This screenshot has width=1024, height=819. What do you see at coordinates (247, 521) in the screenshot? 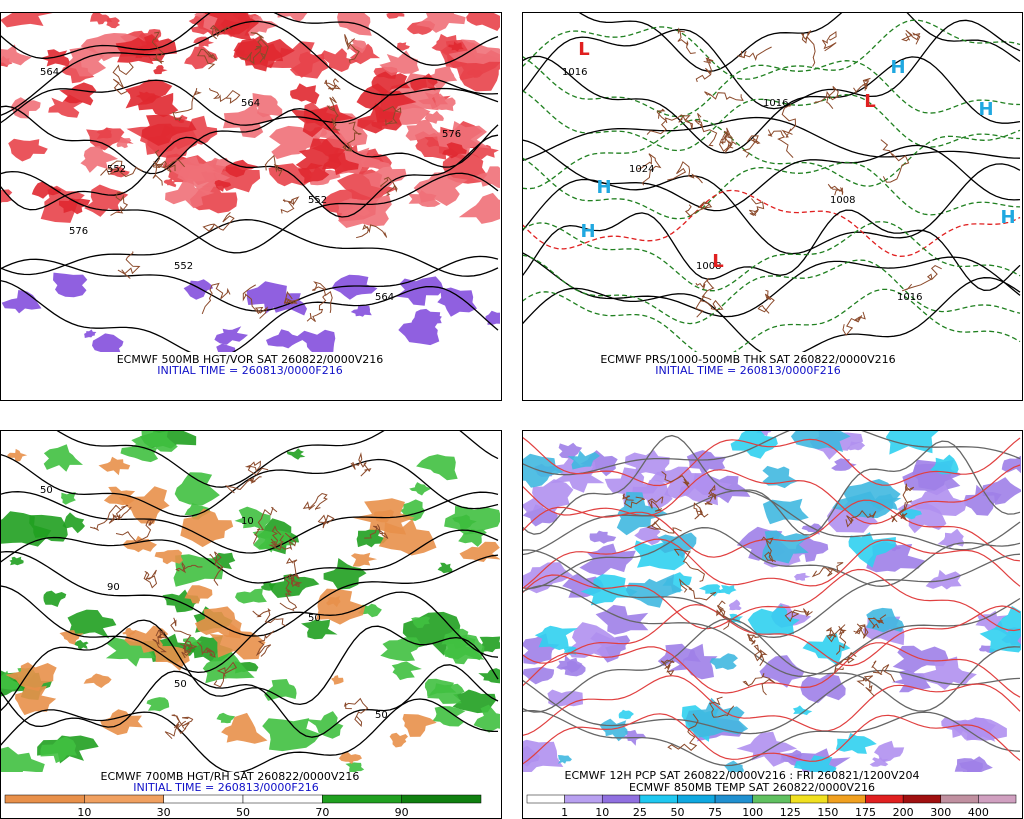
I see `contour-label: 10` at bounding box center [247, 521].